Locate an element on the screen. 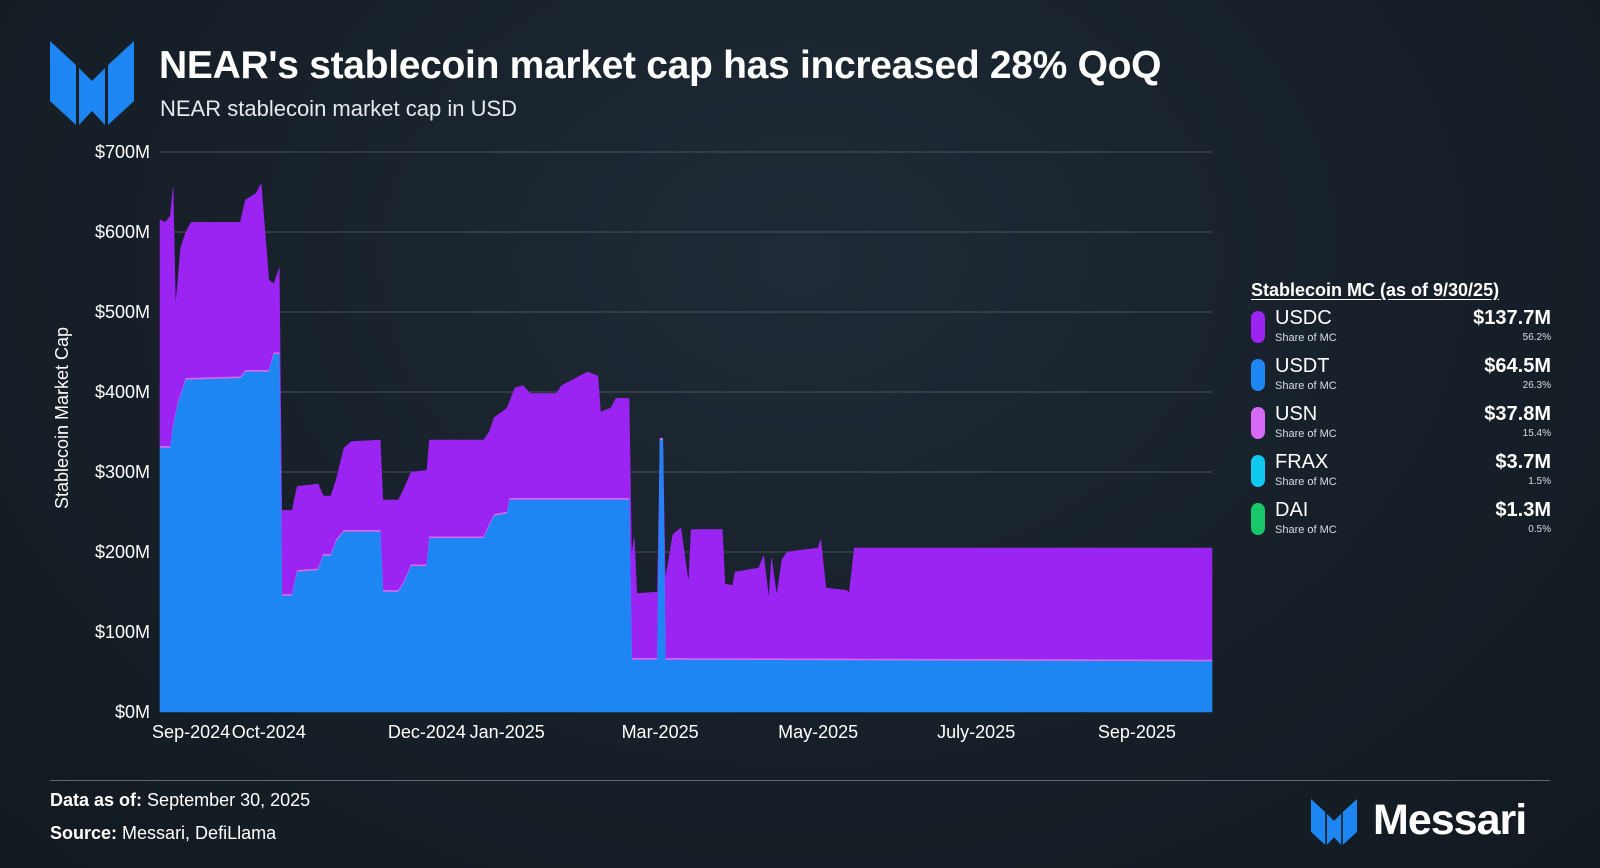 This screenshot has height=868, width=1600. legend-item-usdt: USDT Share of MC $64.5M 26.3% is located at coordinates (1401, 373).